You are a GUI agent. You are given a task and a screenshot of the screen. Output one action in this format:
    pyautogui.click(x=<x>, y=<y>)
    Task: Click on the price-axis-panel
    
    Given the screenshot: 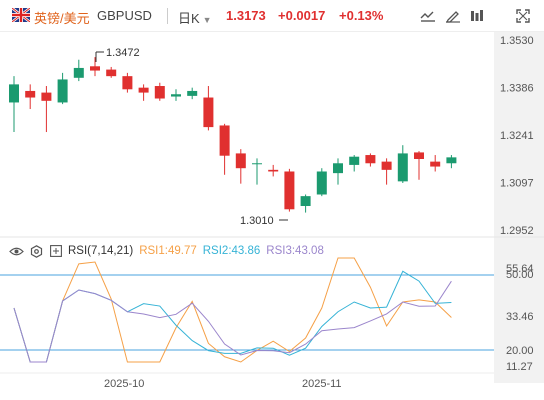 What is the action you would take?
    pyautogui.click(x=519, y=134)
    